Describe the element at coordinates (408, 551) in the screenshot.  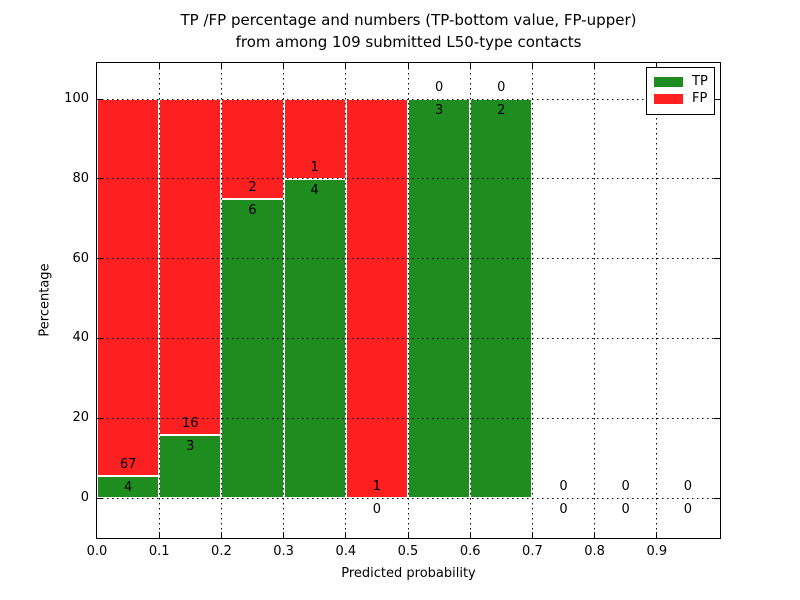
I see `x-tick-label: 0.5` at that location.